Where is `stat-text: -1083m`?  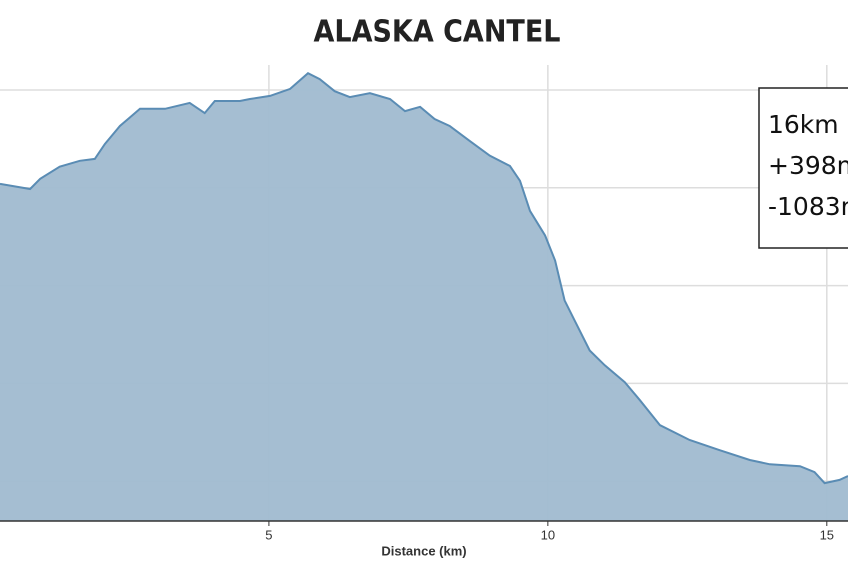 stat-text: -1083m is located at coordinates (808, 206).